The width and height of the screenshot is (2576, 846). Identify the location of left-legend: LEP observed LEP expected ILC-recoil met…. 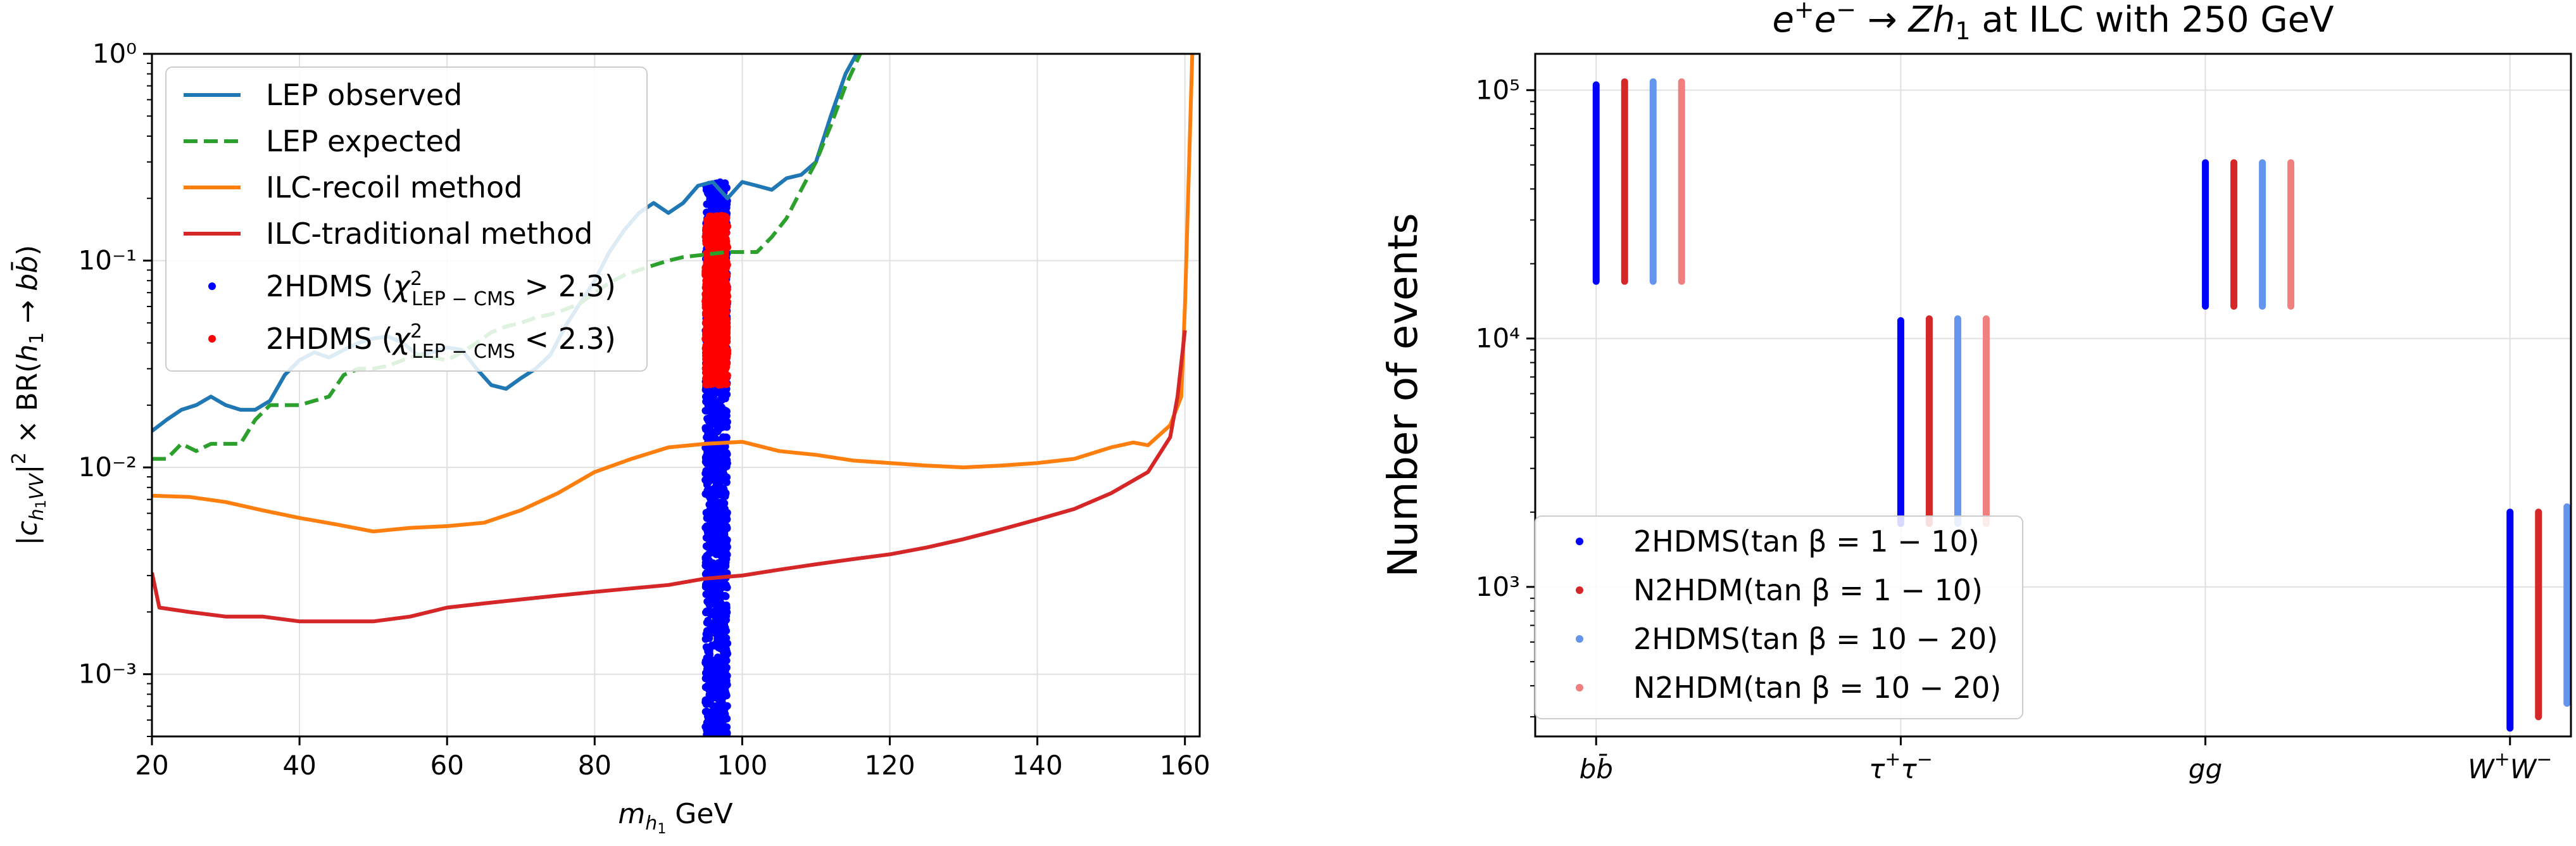
(406, 219).